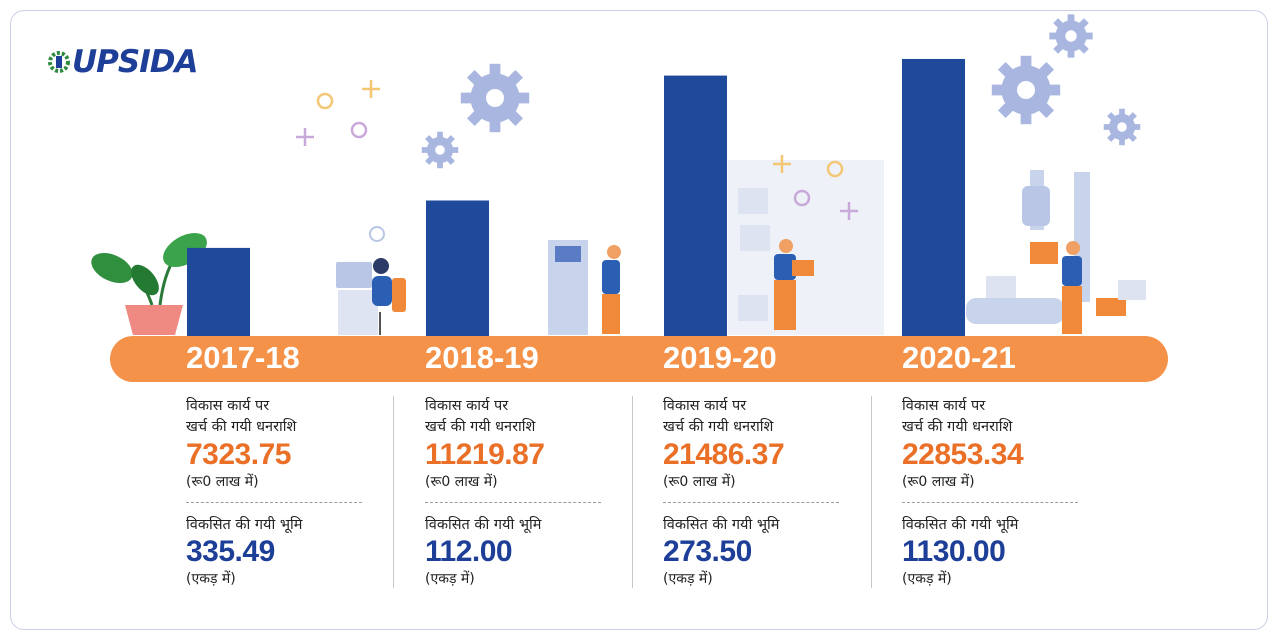 Image resolution: width=1280 pixels, height=642 pixels. I want to click on desk-worker-illustration, so click(371, 280).